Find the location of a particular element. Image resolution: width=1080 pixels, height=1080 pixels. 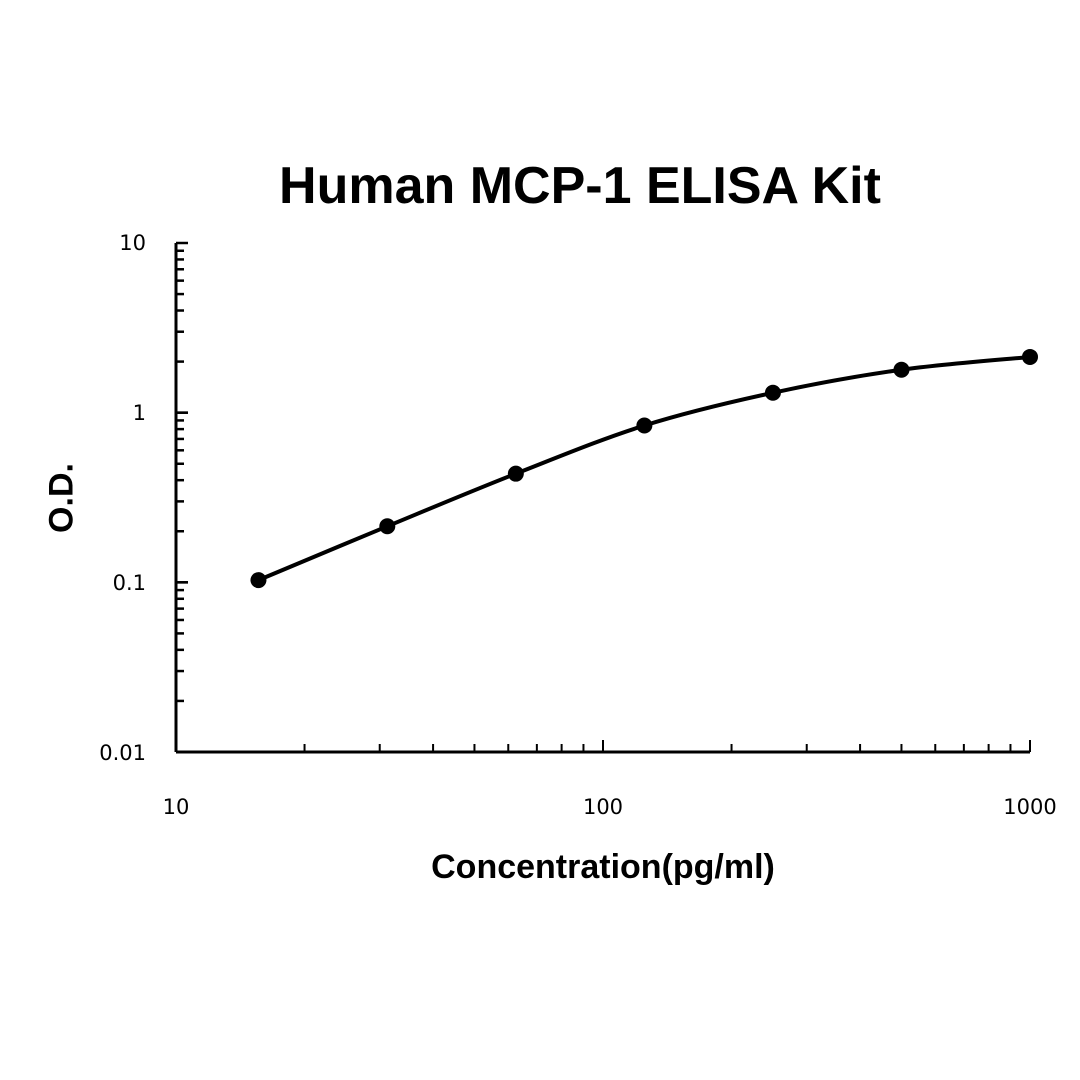

x-axis-label: Concentration(pg/ml) is located at coordinates (603, 867).